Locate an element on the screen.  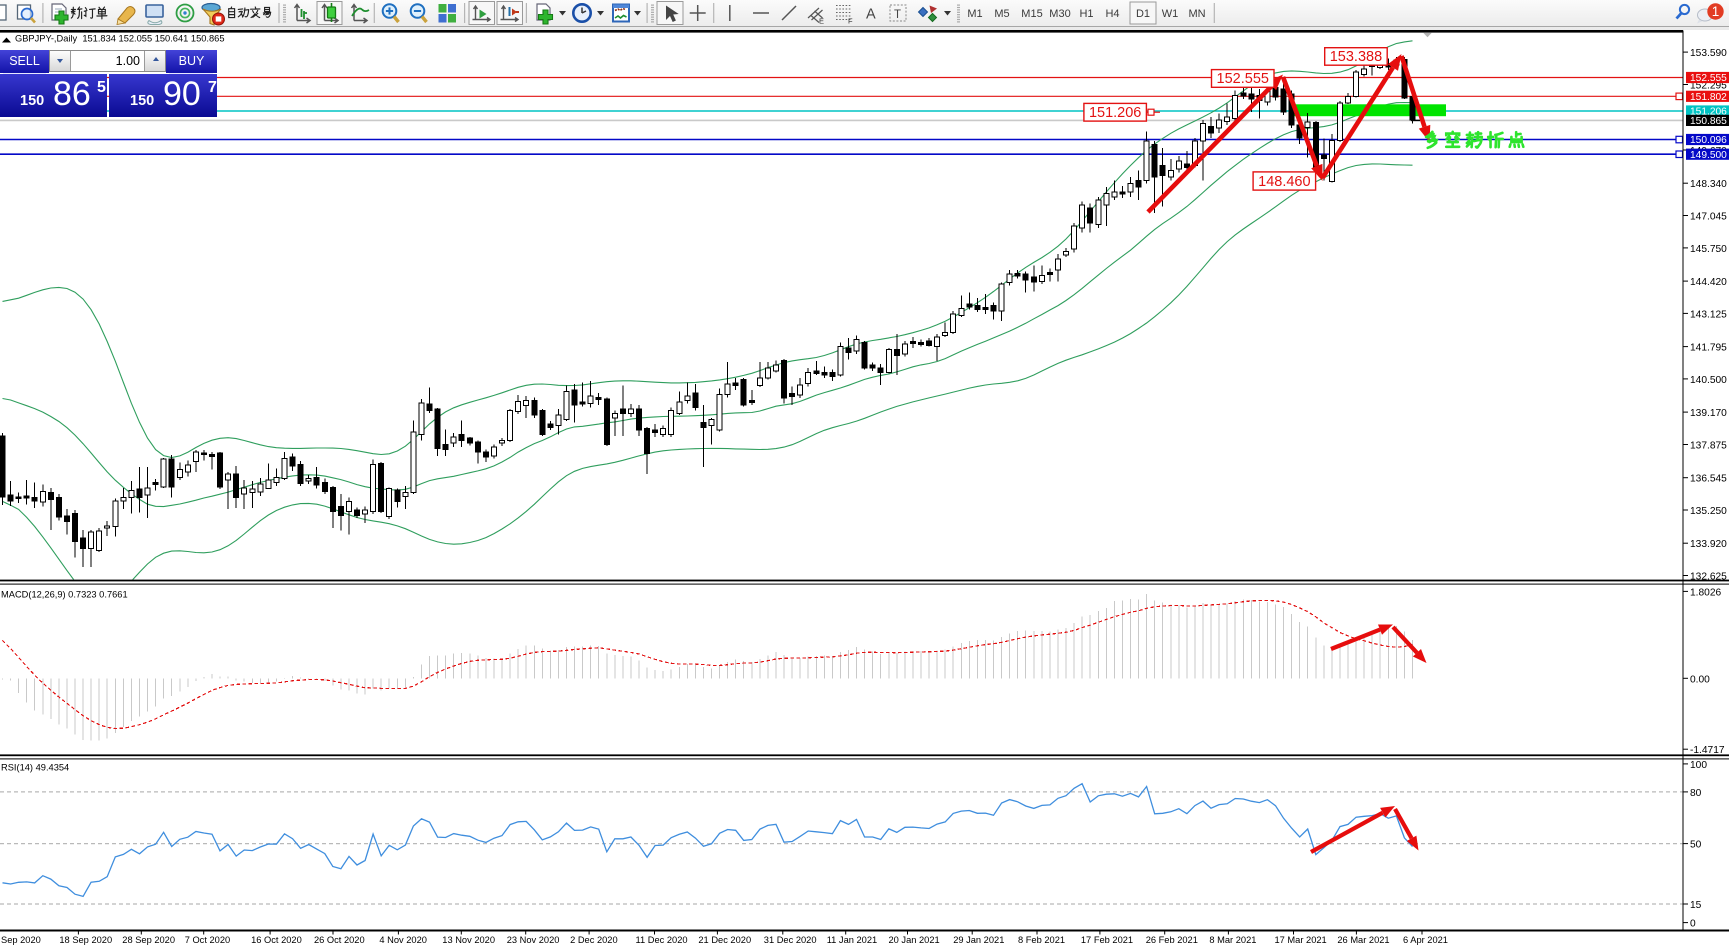
svg-text: 2 Dec 2020 is located at coordinates (594, 940).